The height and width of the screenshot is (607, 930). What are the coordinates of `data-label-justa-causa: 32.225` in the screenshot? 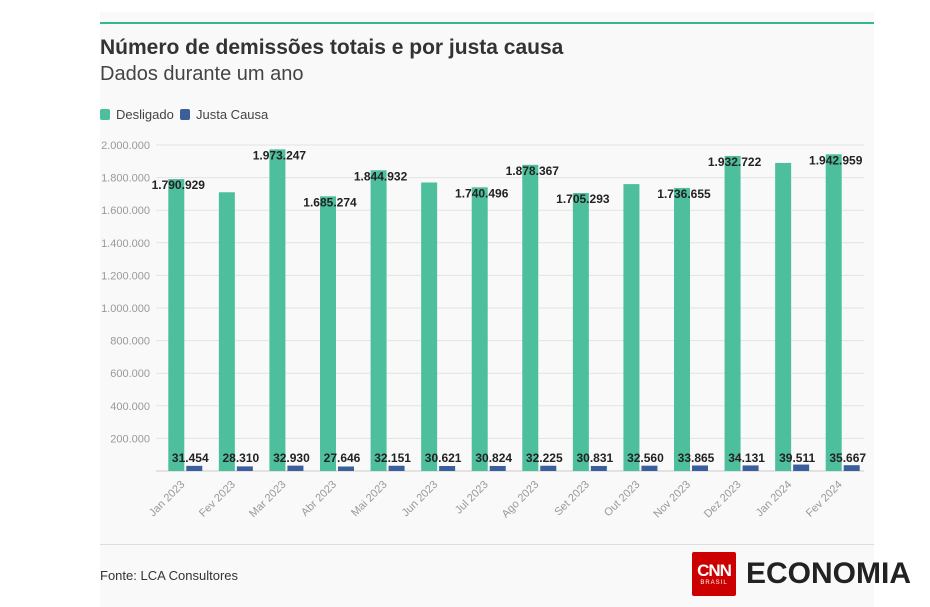 It's located at (544, 458).